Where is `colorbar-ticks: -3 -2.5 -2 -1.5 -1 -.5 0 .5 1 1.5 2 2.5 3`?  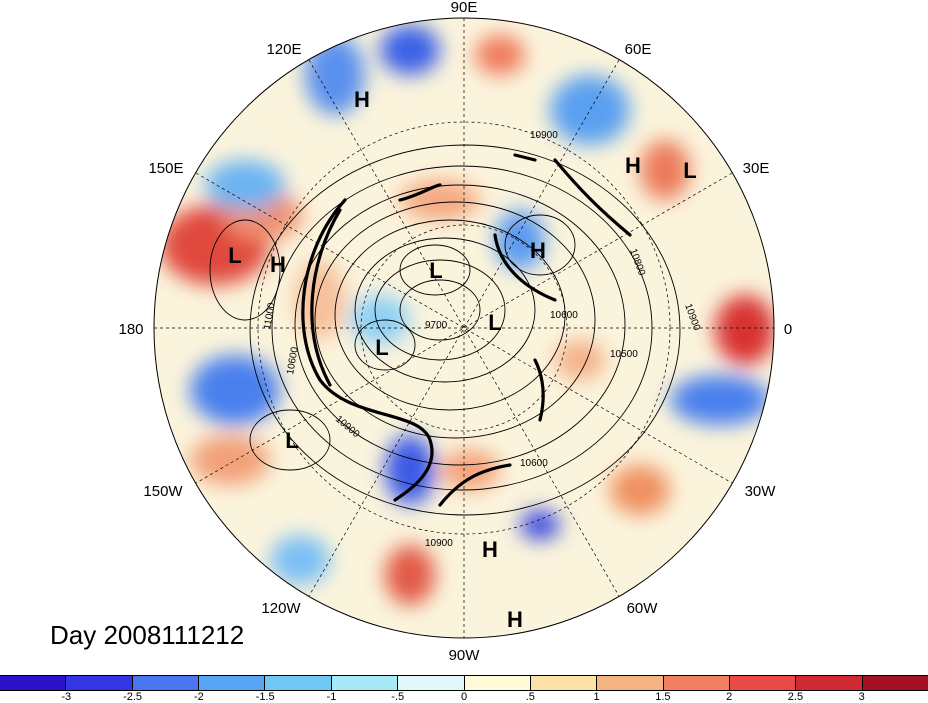
colorbar-ticks: -3 -2.5 -2 -1.5 -1 -.5 0 .5 1 1.5 2 2.5 3 is located at coordinates (464, 697).